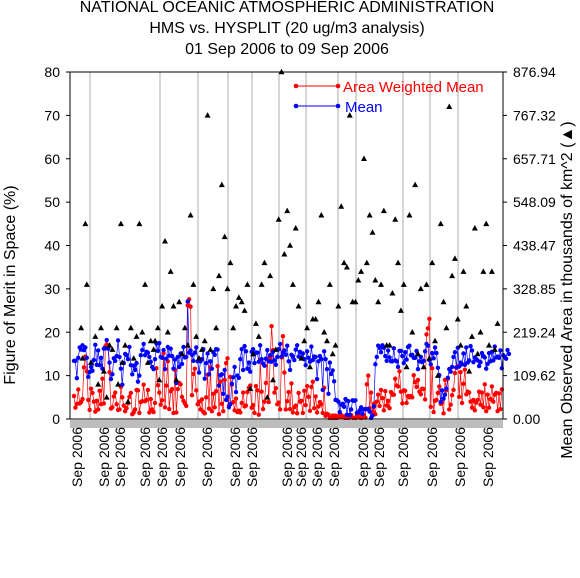 The height and width of the screenshot is (578, 580). I want to click on y-tick-label: 30, so click(52, 289).